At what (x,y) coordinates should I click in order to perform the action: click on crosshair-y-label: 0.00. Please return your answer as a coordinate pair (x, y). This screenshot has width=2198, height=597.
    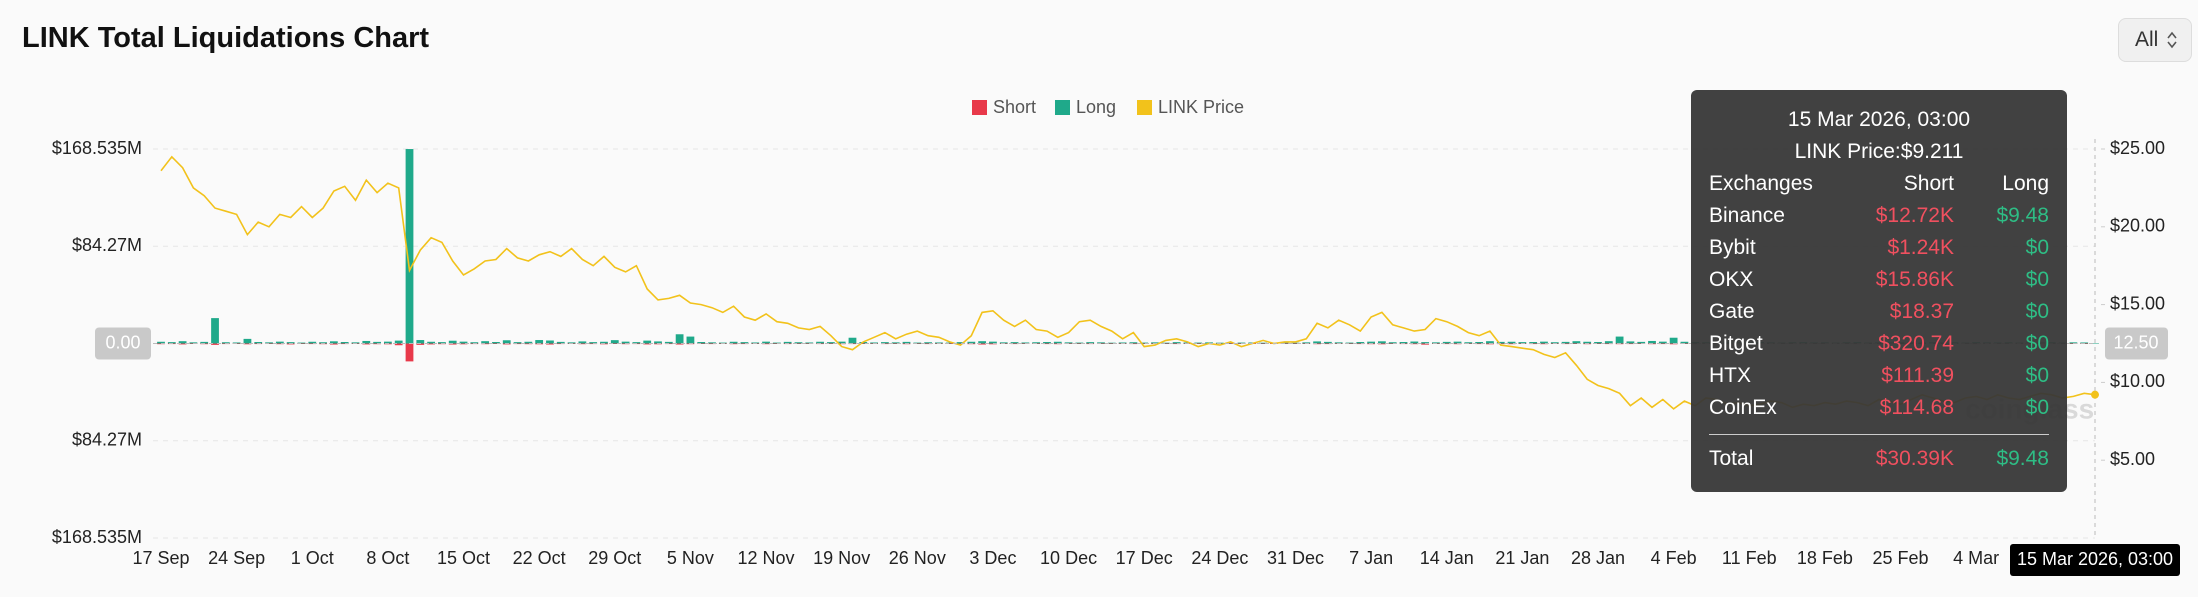
    Looking at the image, I should click on (122, 342).